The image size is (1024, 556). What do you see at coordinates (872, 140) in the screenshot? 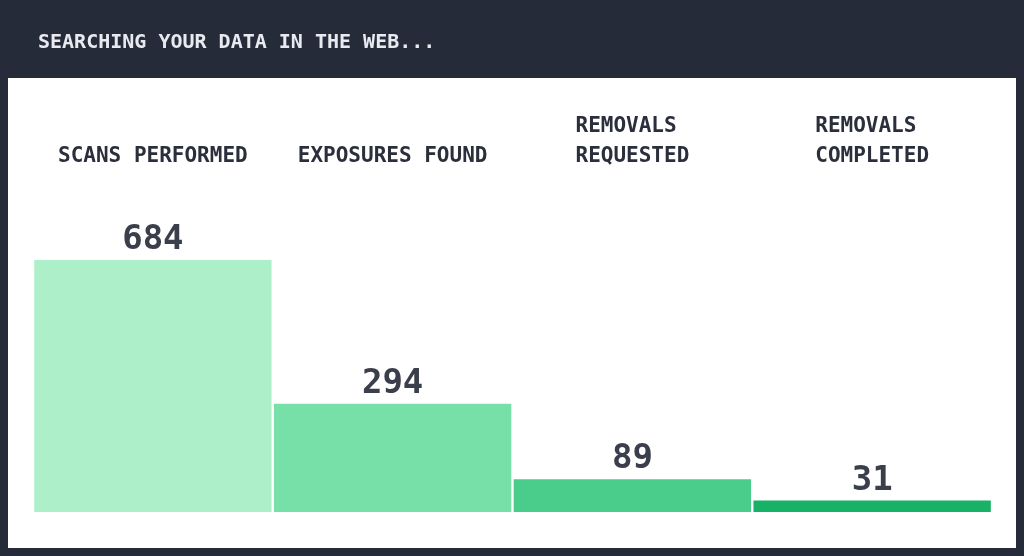
I see `x-tick-label: REMOVALS COMPLETED` at bounding box center [872, 140].